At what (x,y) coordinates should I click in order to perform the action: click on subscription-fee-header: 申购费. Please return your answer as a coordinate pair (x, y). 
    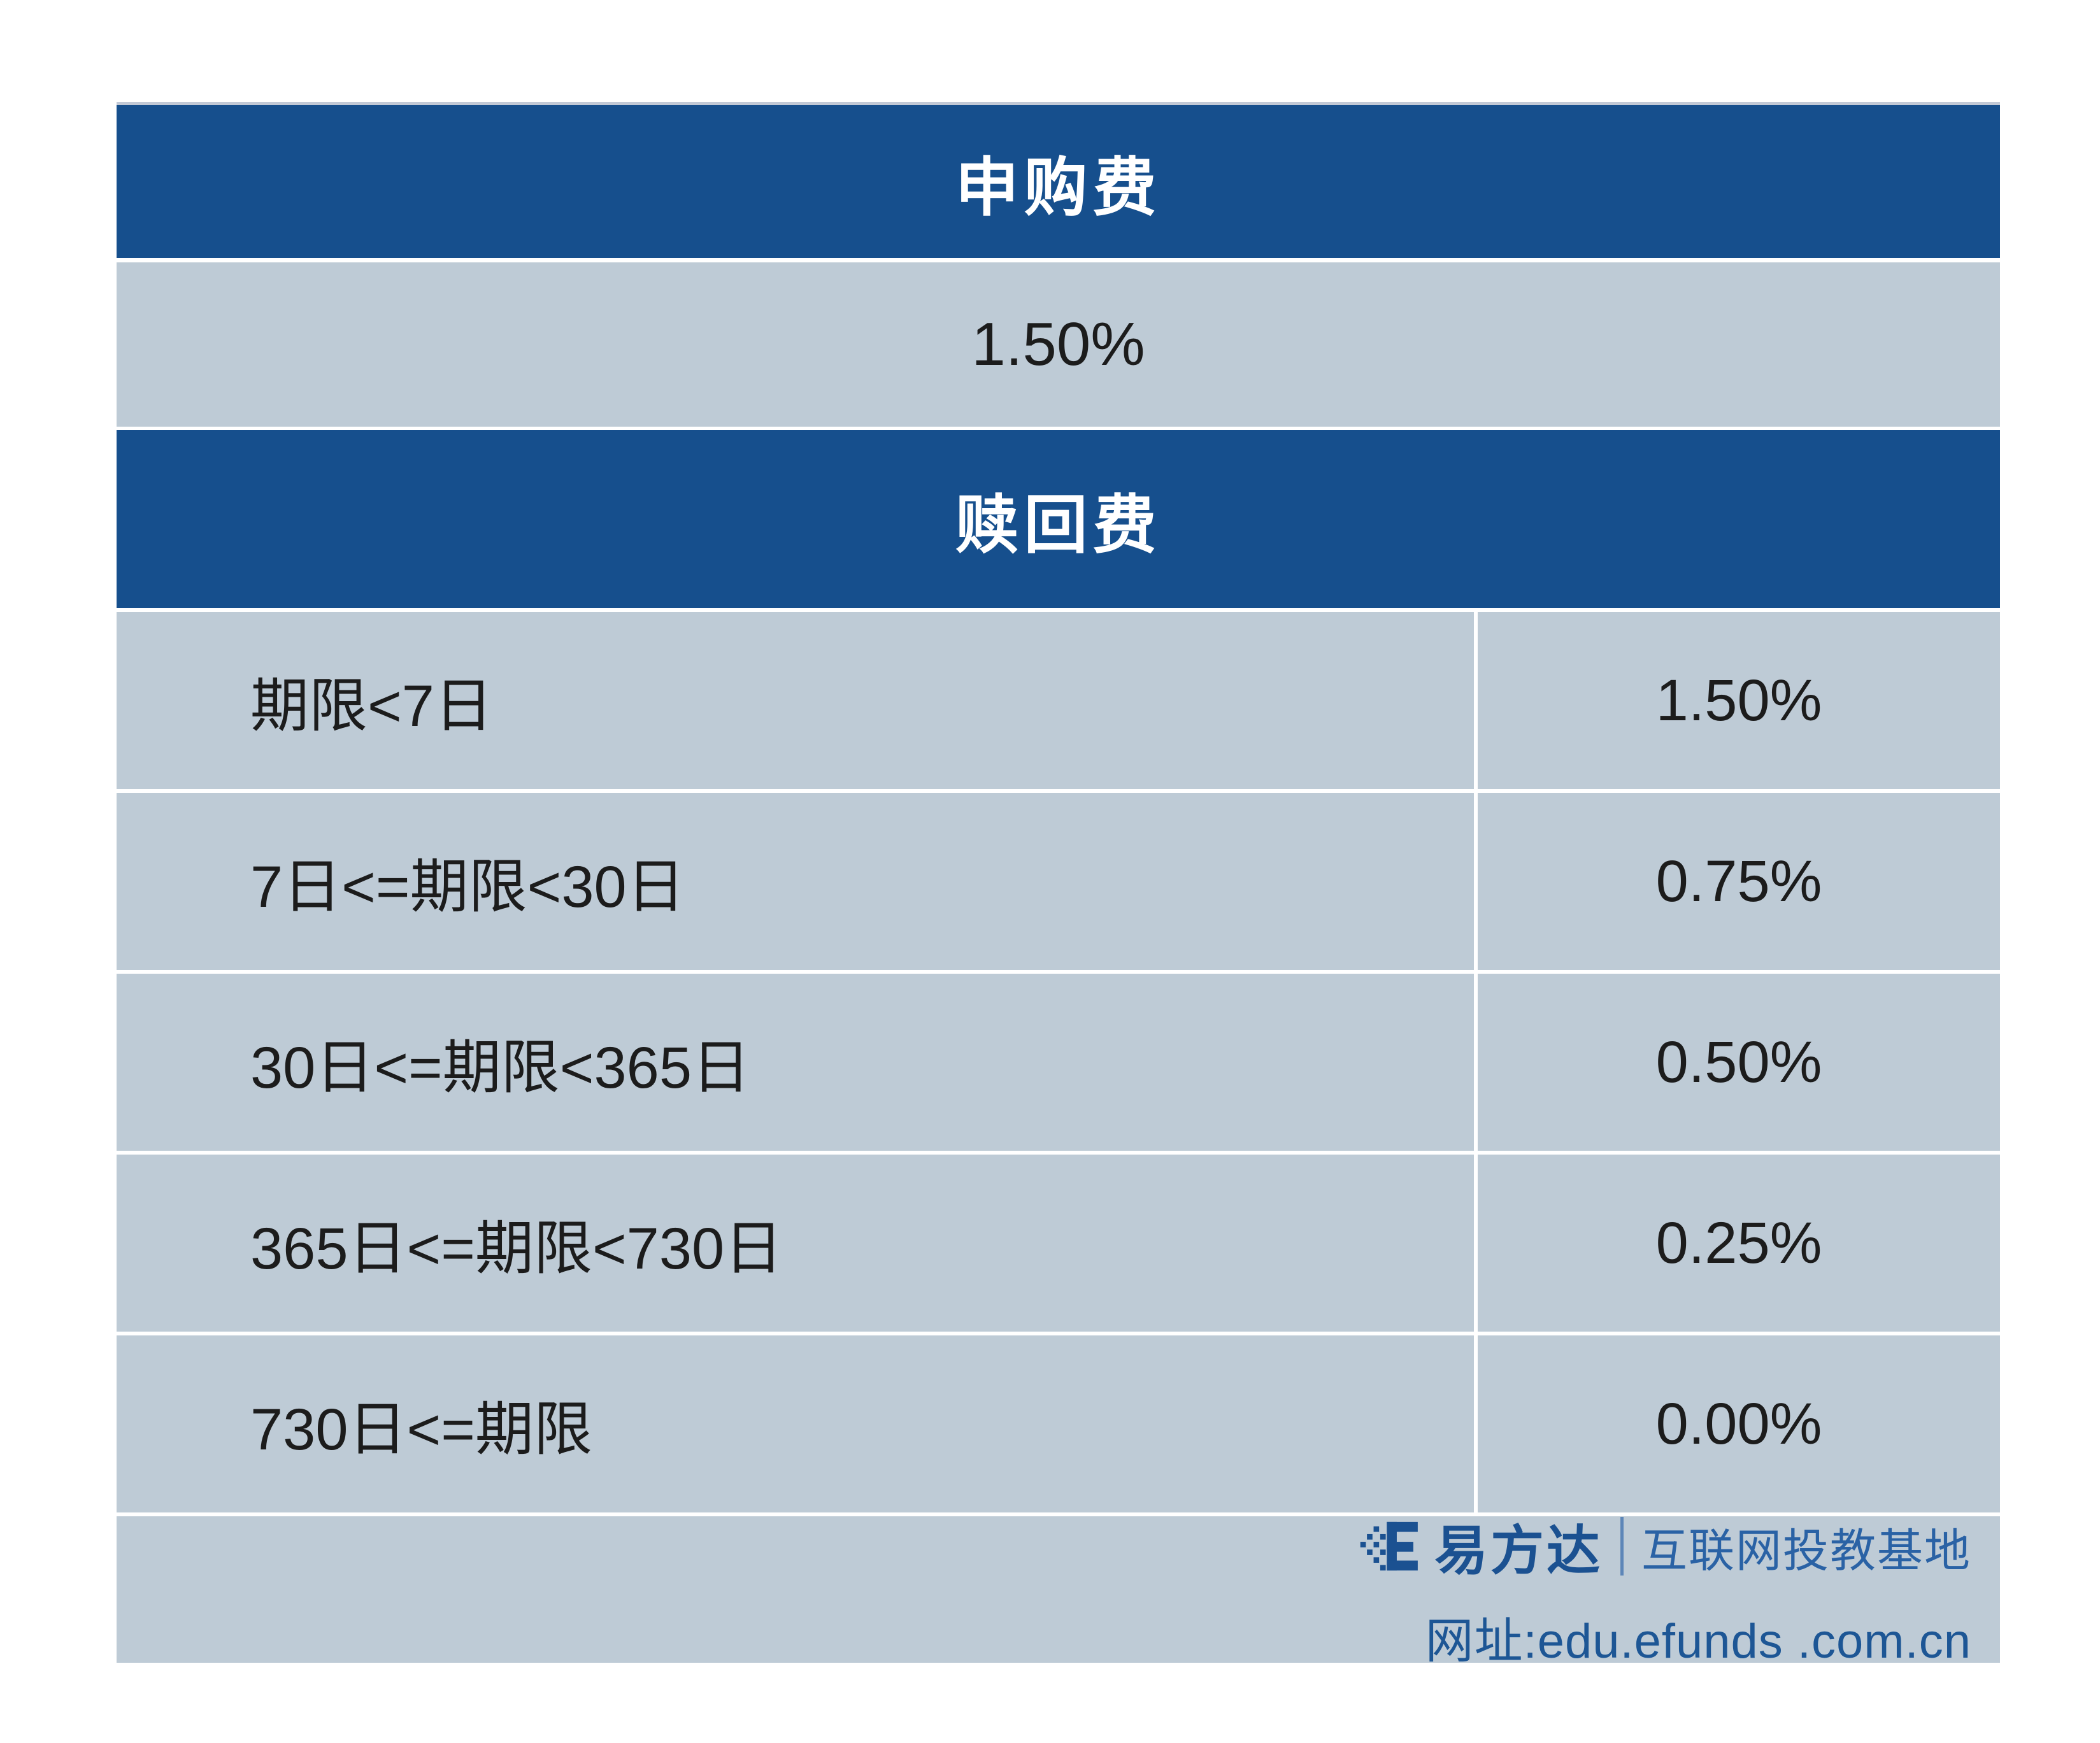
    Looking at the image, I should click on (1058, 181).